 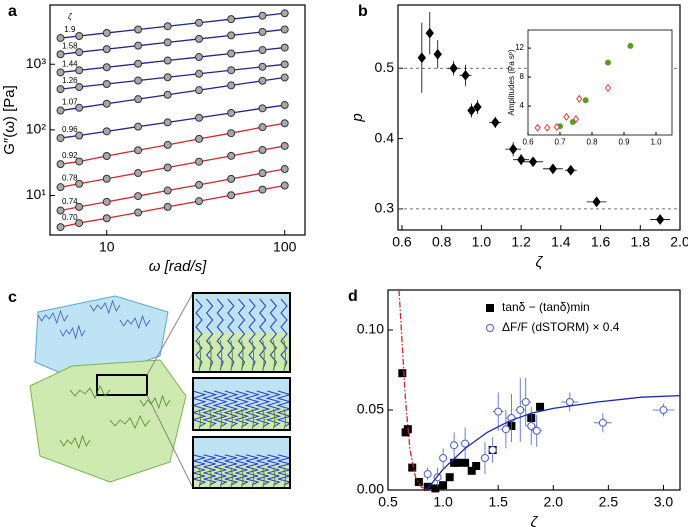 What do you see at coordinates (70, 201) in the screenshot?
I see `series-label: 0.74` at bounding box center [70, 201].